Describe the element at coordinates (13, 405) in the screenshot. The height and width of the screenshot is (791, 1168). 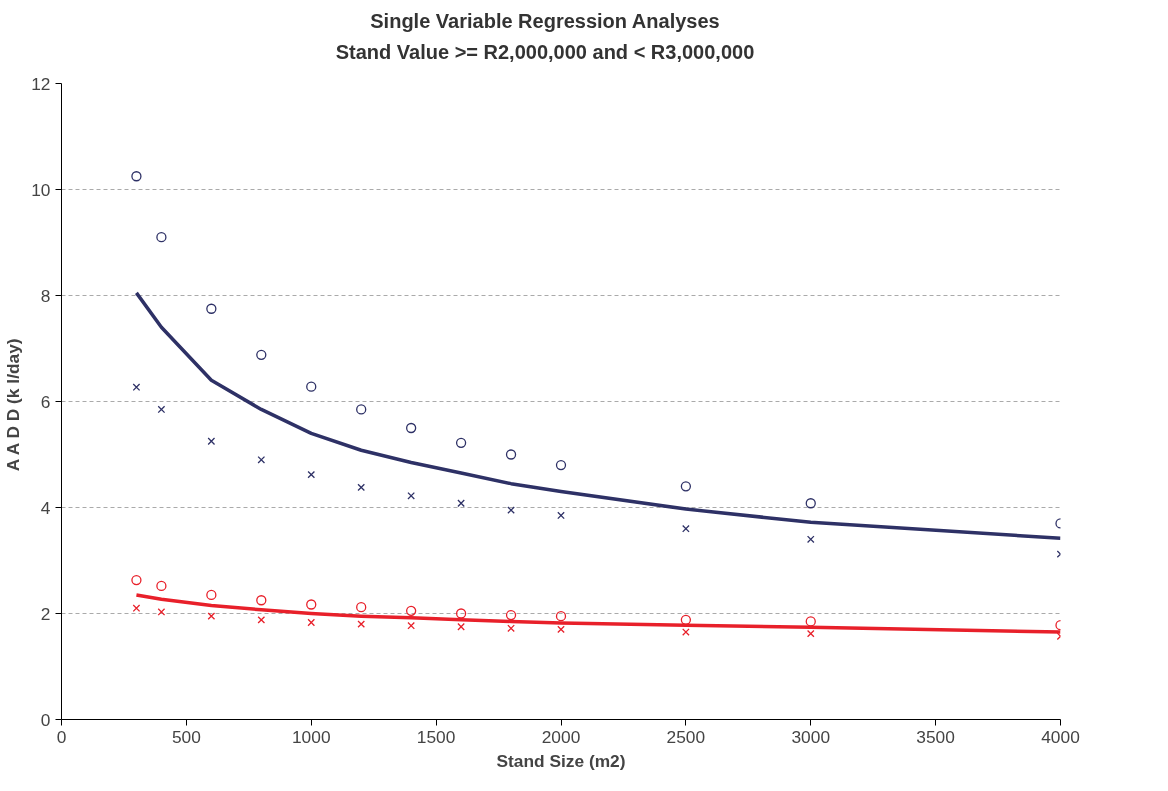
I see `y-axis-title: A A D D (k l/day)` at that location.